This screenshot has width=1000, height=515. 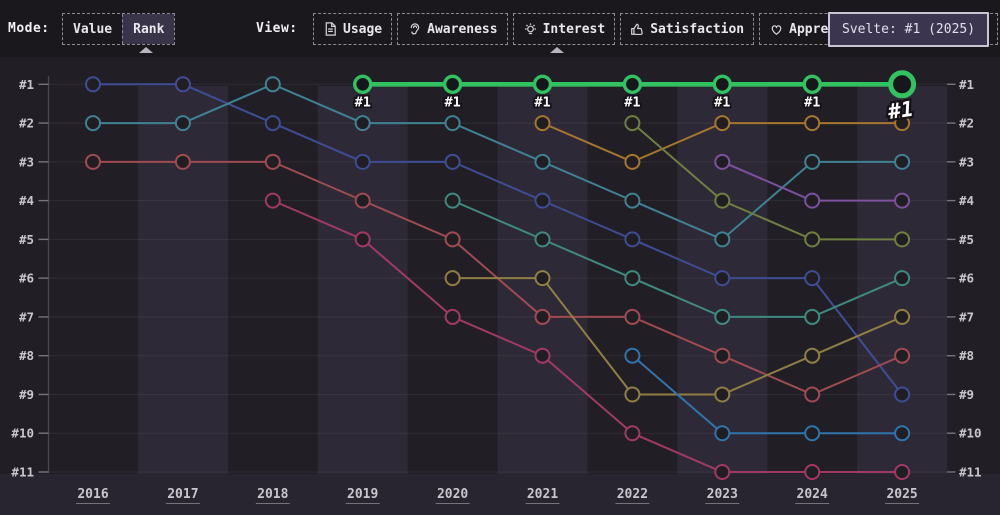 What do you see at coordinates (767, 394) in the screenshot?
I see `series-line-light-blue` at bounding box center [767, 394].